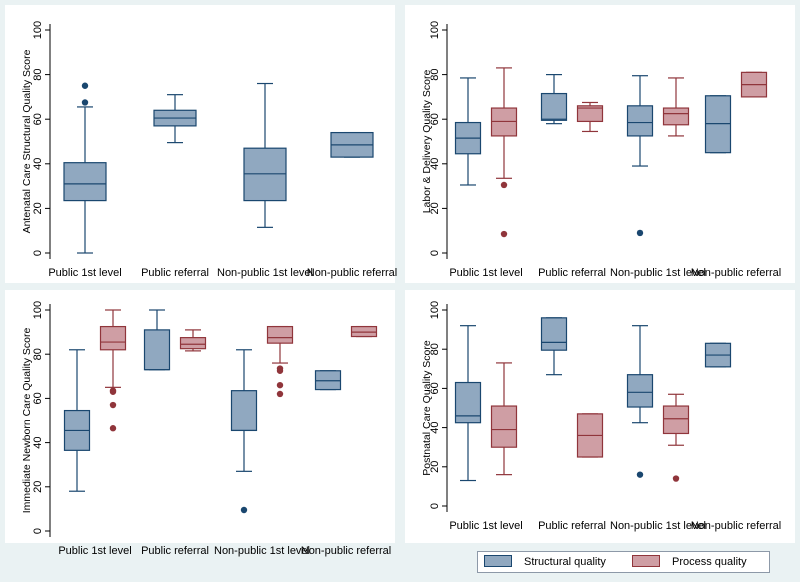 This screenshot has width=800, height=582. What do you see at coordinates (27, 141) in the screenshot?
I see `y-axis-title: Antenatal Care Structural Quality Score` at bounding box center [27, 141].